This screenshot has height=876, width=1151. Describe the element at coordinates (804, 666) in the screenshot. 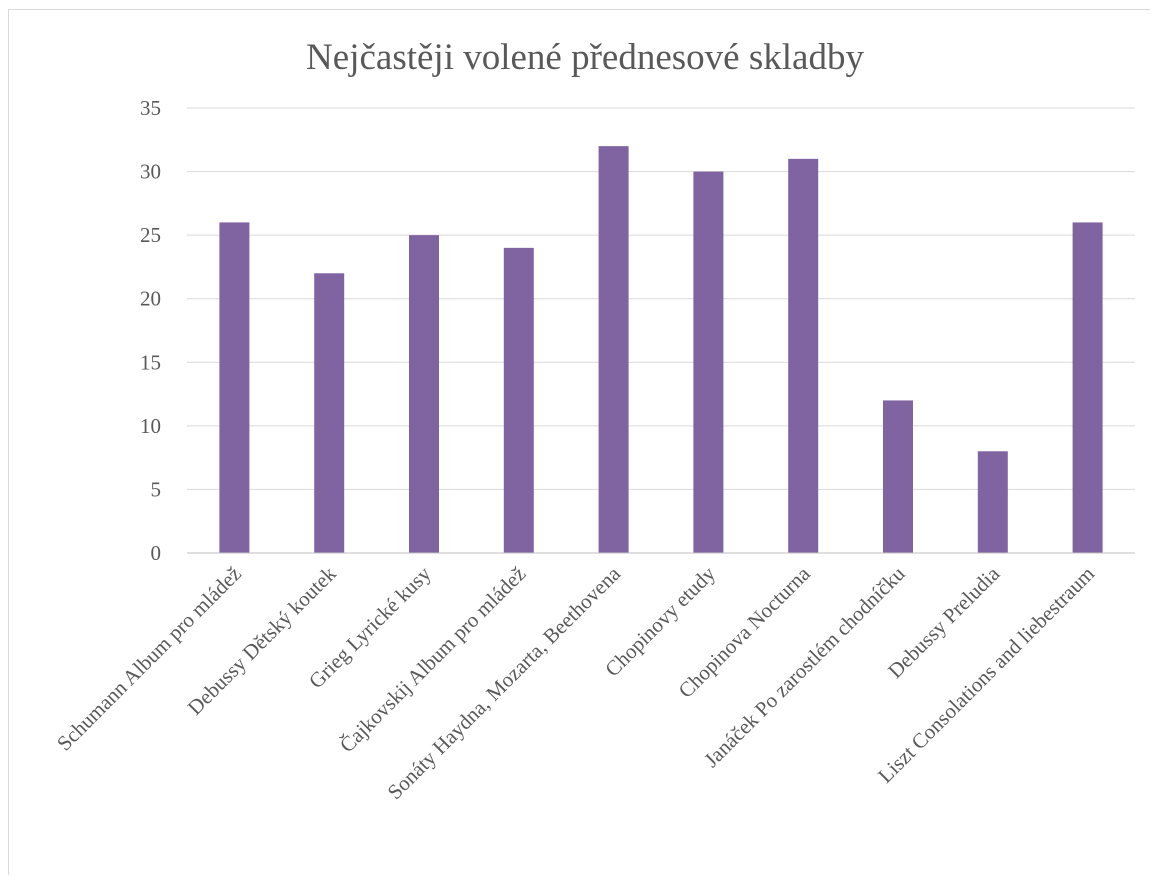

I see `x-tick-label: Janáček Po zarostlém chodníčku` at that location.